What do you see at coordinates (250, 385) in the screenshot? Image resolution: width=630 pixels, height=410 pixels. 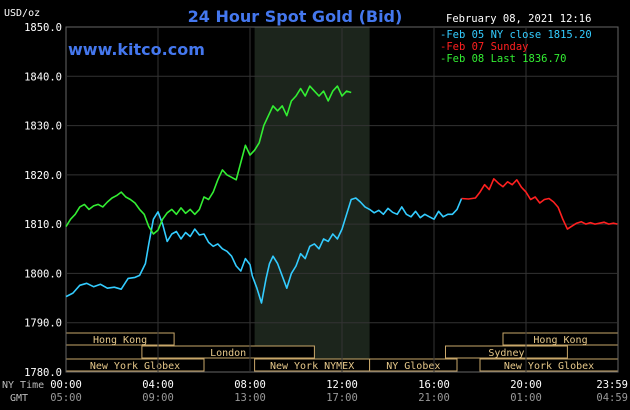 I see `x-tick-label-ny: 08:00` at bounding box center [250, 385].